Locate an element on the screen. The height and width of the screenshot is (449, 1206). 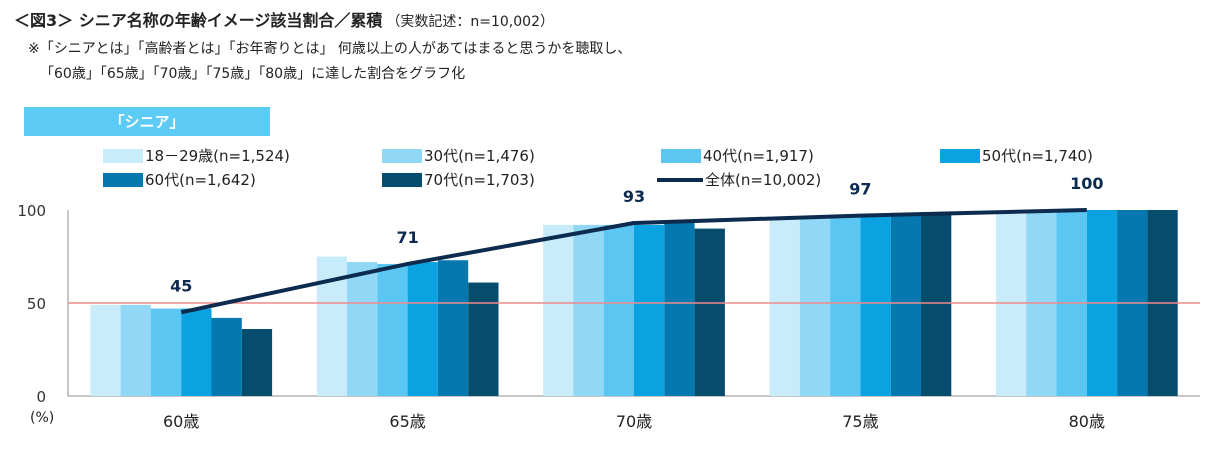
legend-item-s3: 40代(n=1,917) is located at coordinates (737, 155).